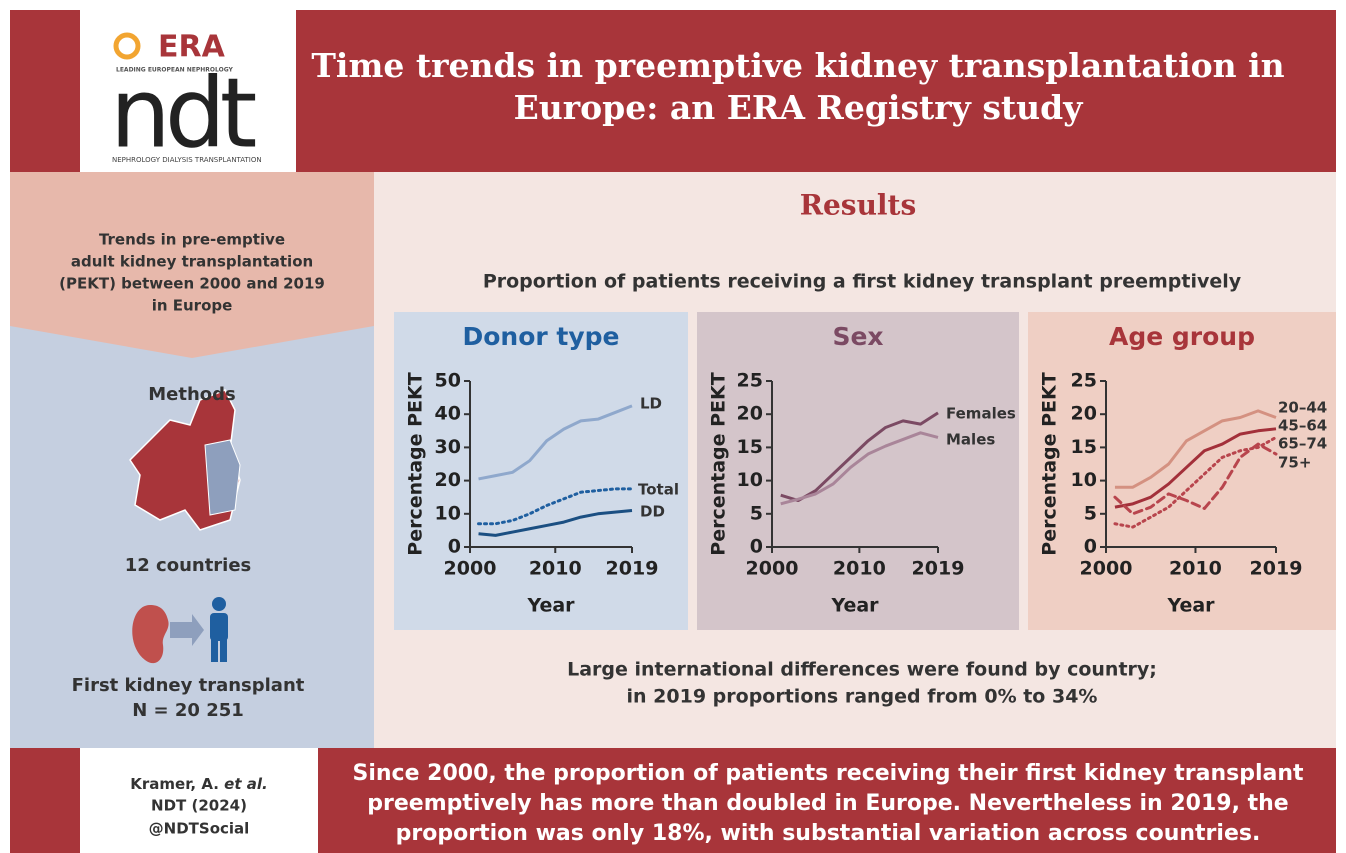 The image size is (1346, 853). What do you see at coordinates (246, 784) in the screenshot?
I see `et-al: et al.` at bounding box center [246, 784].